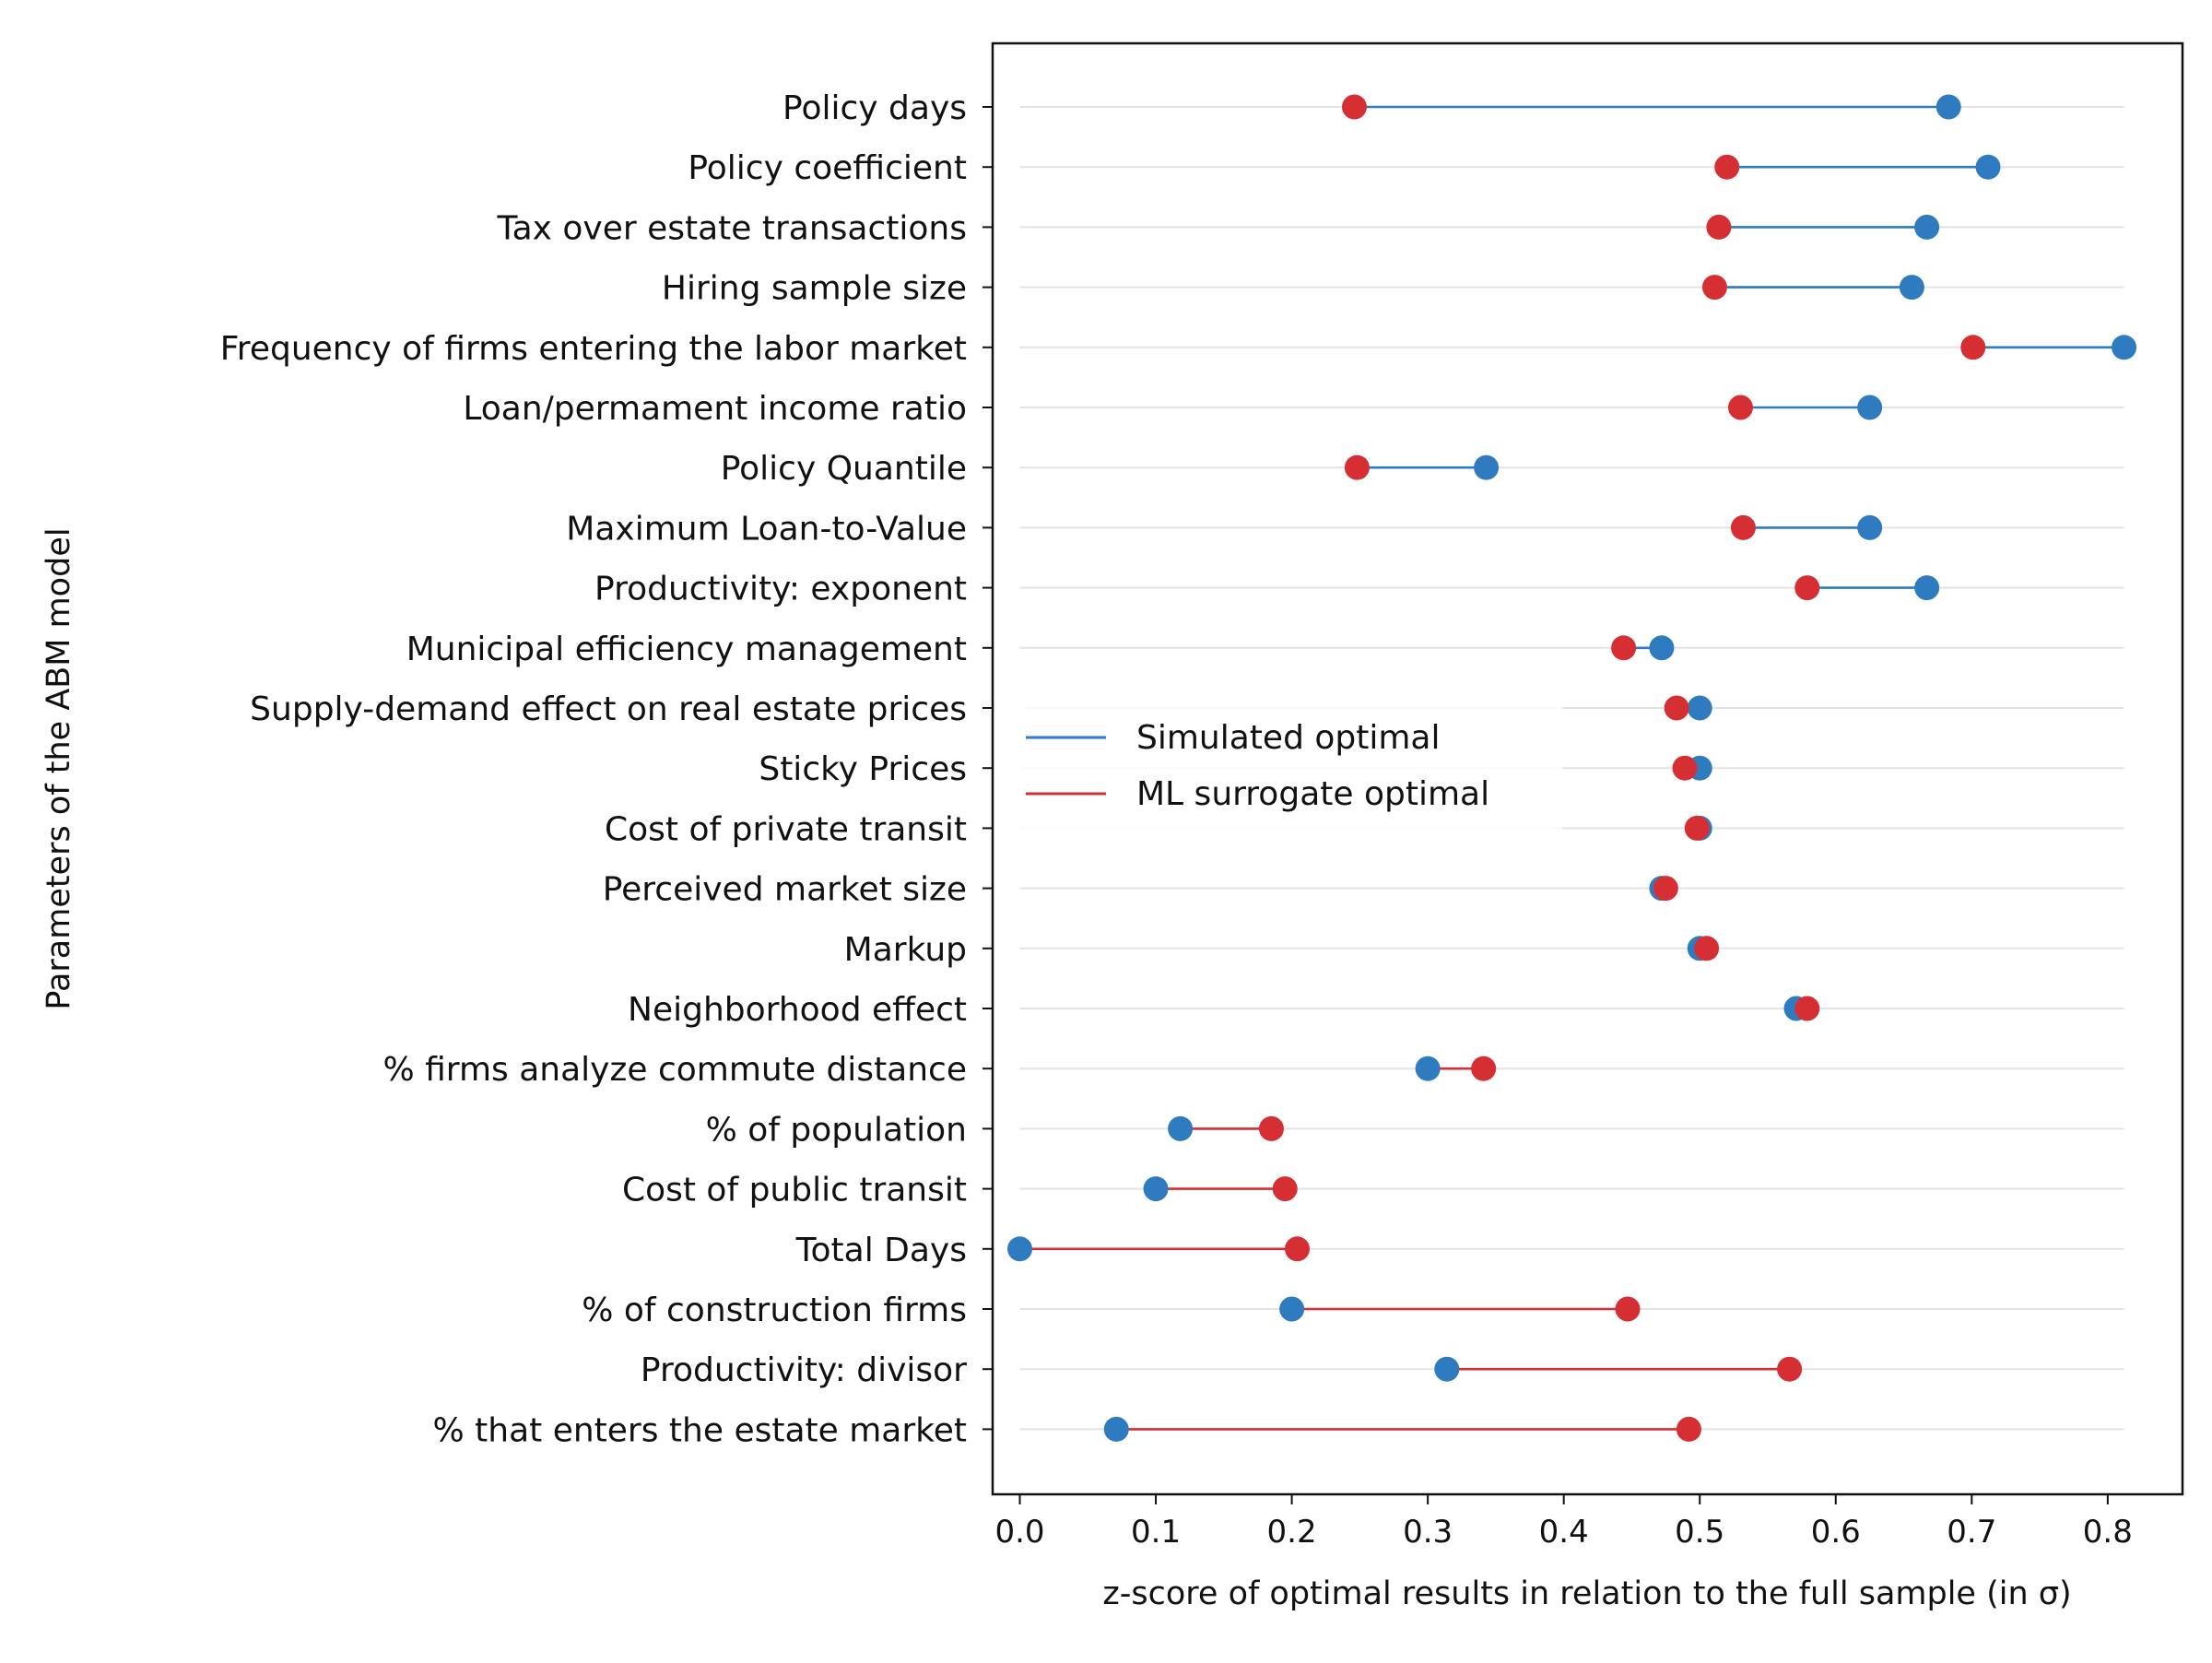 This screenshot has height=1663, width=2212. Describe the element at coordinates (686, 649) in the screenshot. I see `y-tick-label-municipal-efficiency-management: Municipal efficiency management` at that location.